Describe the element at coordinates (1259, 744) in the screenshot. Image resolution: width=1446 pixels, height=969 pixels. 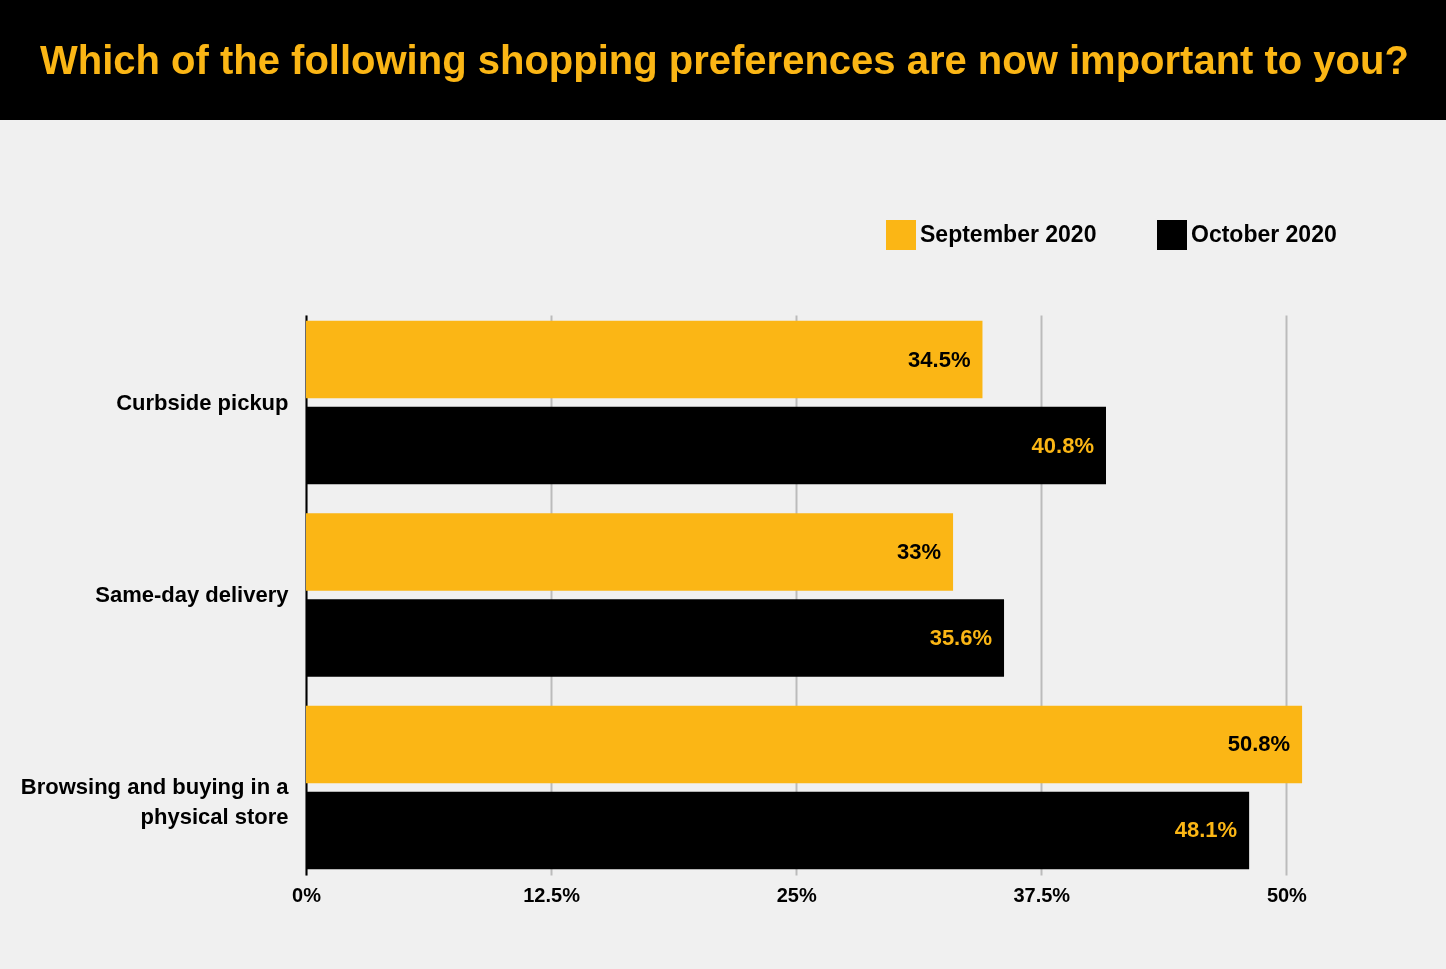
I see `data-label: 50.8%` at that location.